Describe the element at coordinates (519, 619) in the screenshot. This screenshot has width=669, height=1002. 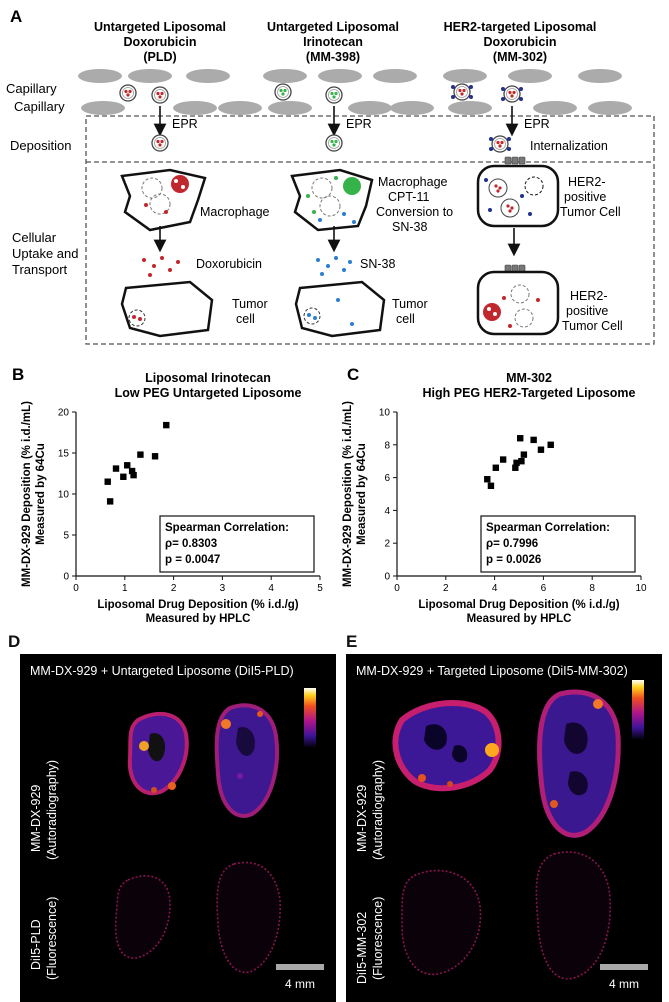
I see `panel-c-xlabel-2: Measured by HPLC` at that location.